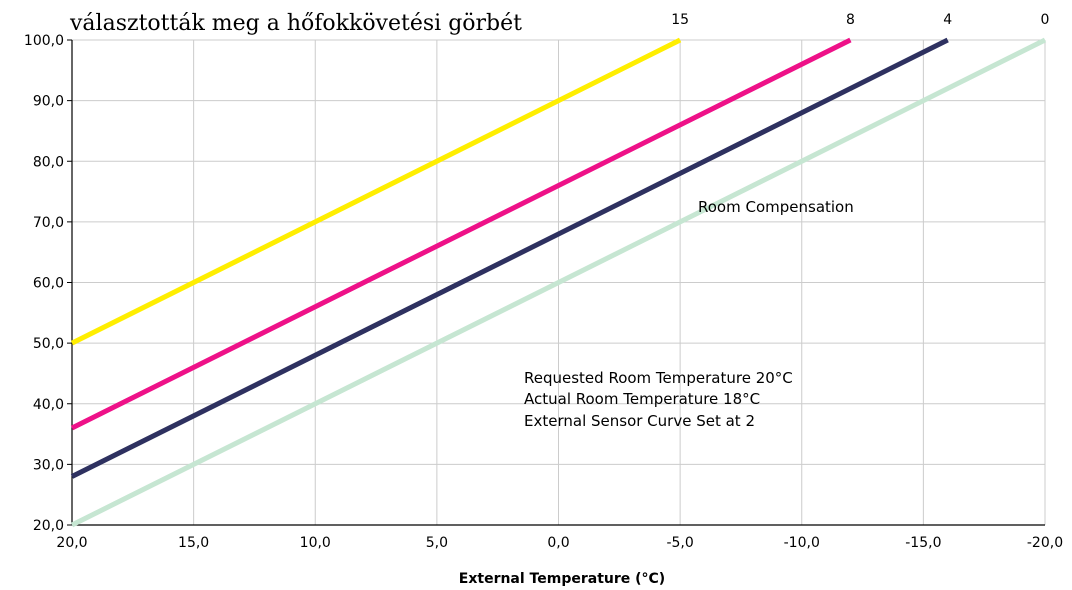  I want to click on header-text: választották meg a hőfokkövetési görbét, so click(295, 23).